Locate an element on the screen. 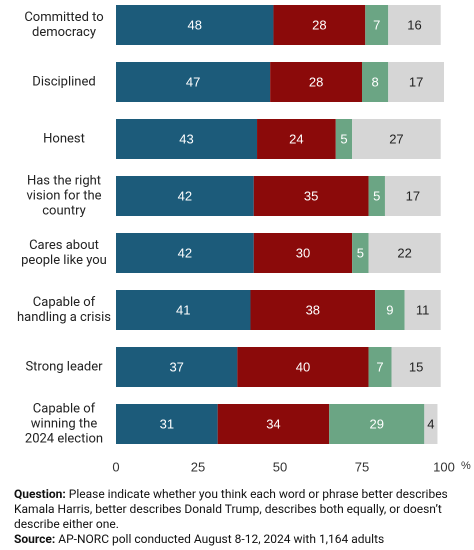 The image size is (474, 550). value-label: 15 is located at coordinates (416, 366).